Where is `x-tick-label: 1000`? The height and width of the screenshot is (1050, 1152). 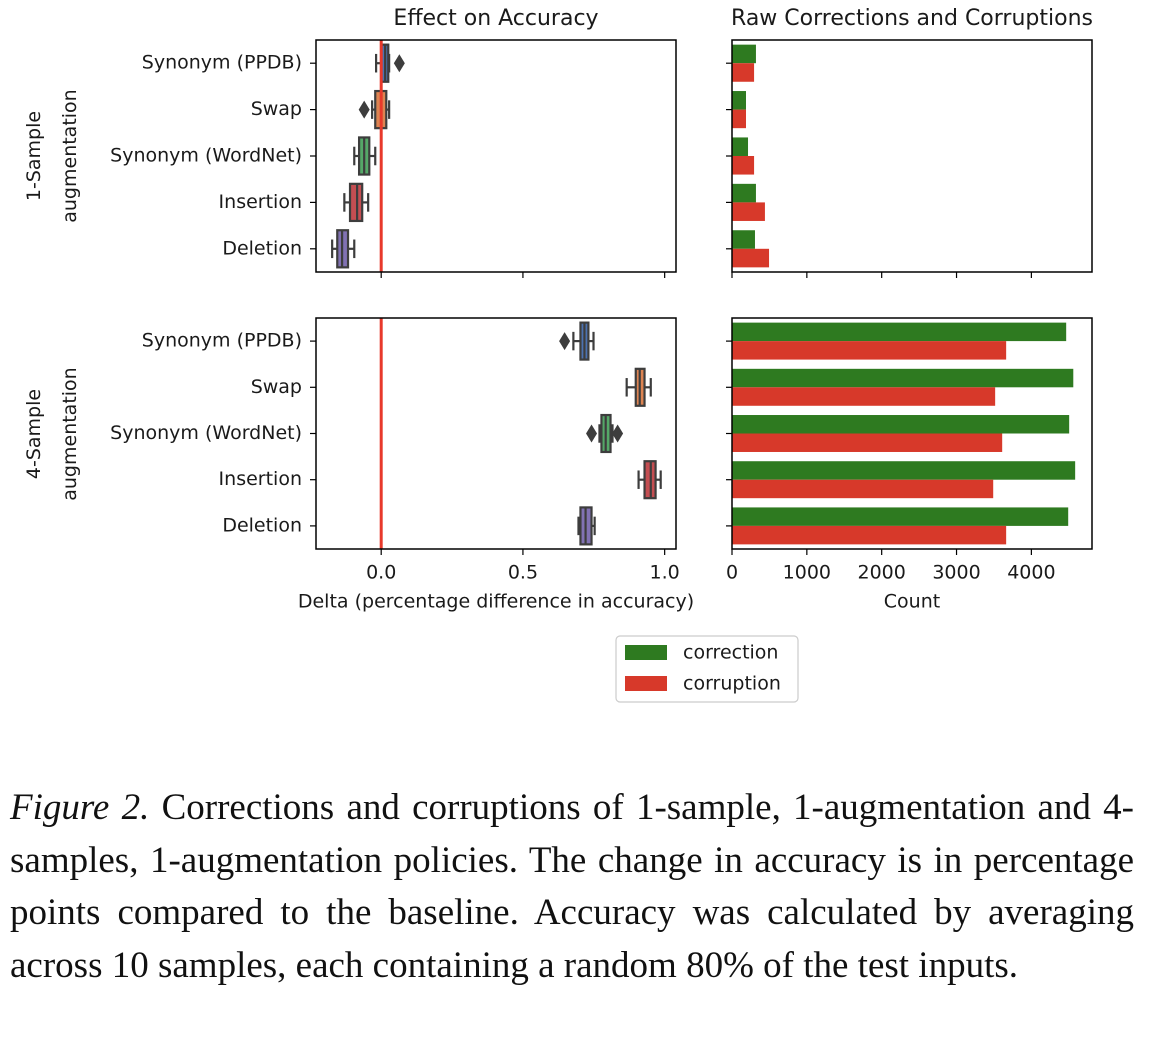 x-tick-label: 1000 is located at coordinates (807, 573).